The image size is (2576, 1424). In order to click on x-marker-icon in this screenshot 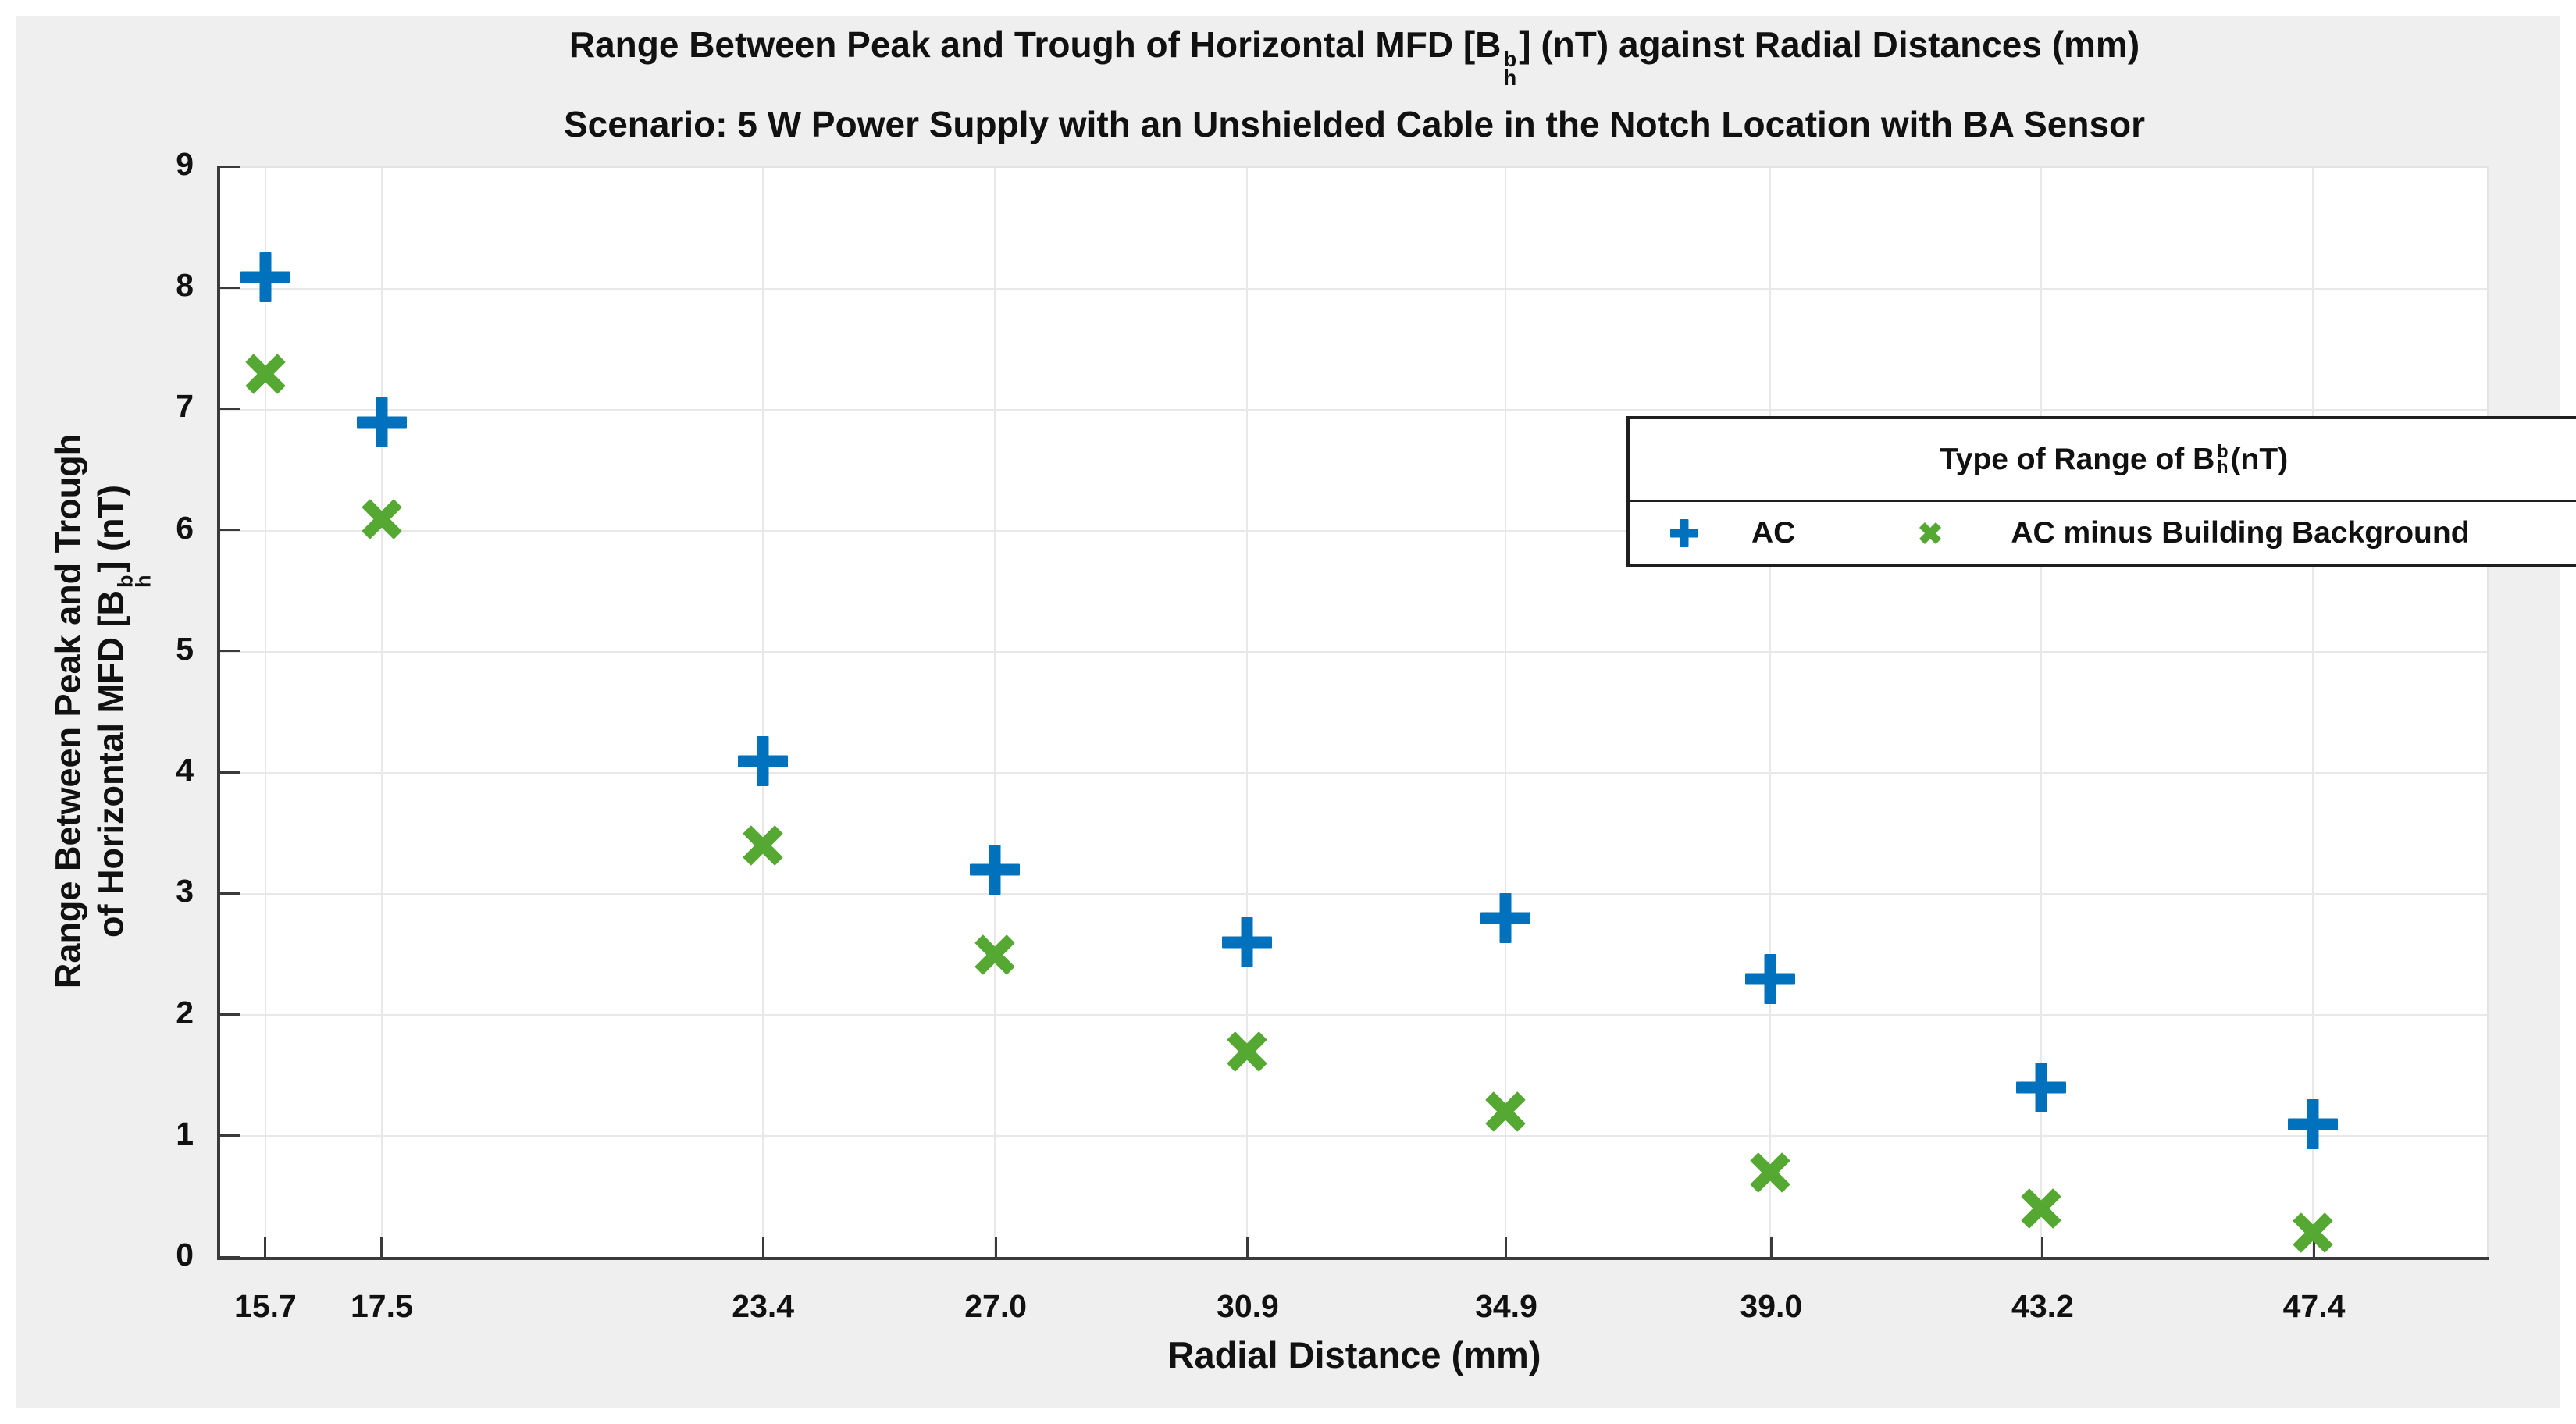, I will do `click(1930, 533)`.